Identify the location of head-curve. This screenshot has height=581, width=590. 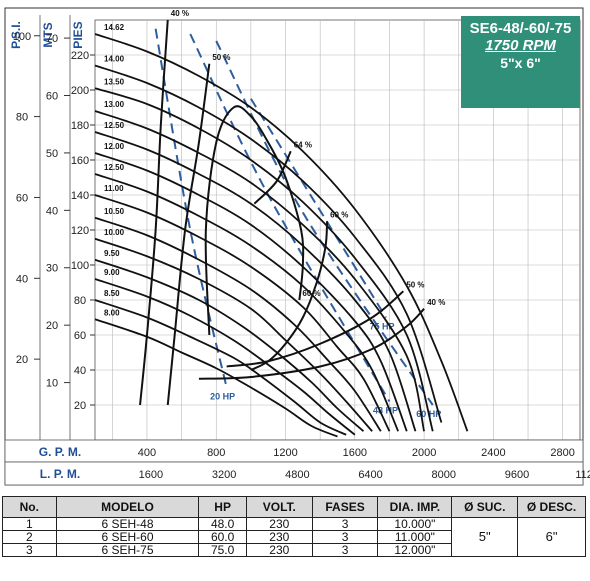
(220, 367).